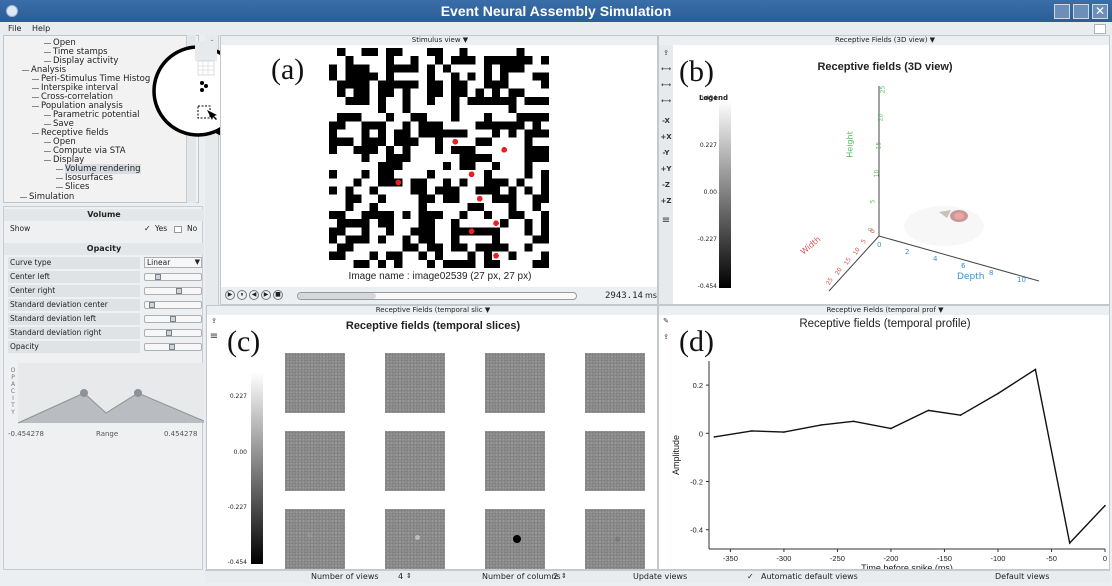 The height and width of the screenshot is (586, 1112). What do you see at coordinates (15, 28) in the screenshot?
I see `menu-file: File` at bounding box center [15, 28].